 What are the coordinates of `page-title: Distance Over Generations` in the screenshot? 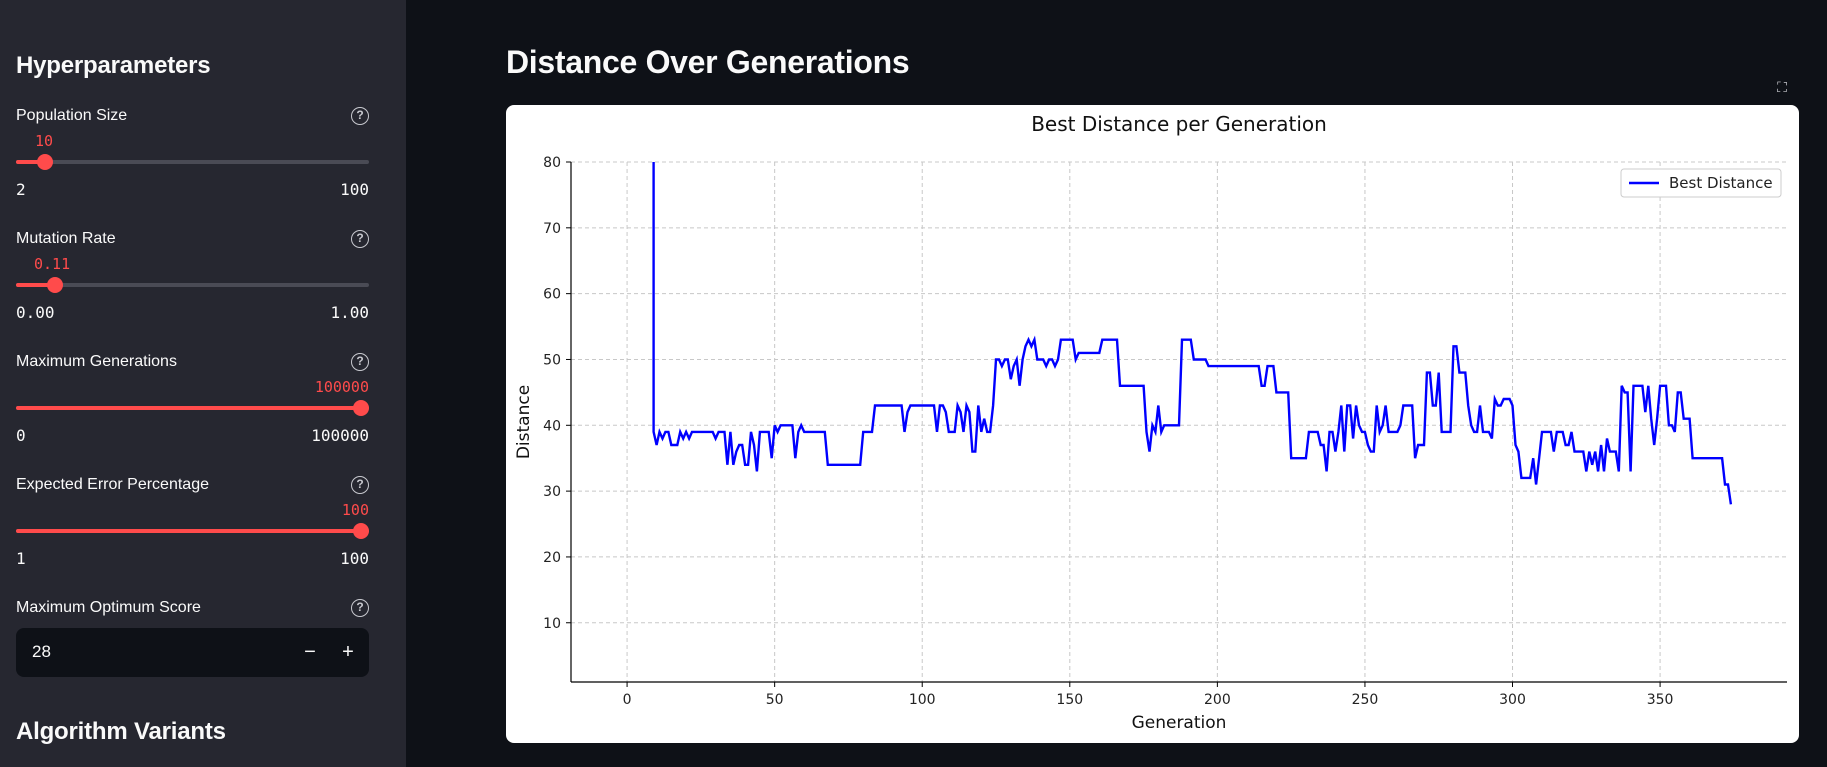 It's located at (708, 62).